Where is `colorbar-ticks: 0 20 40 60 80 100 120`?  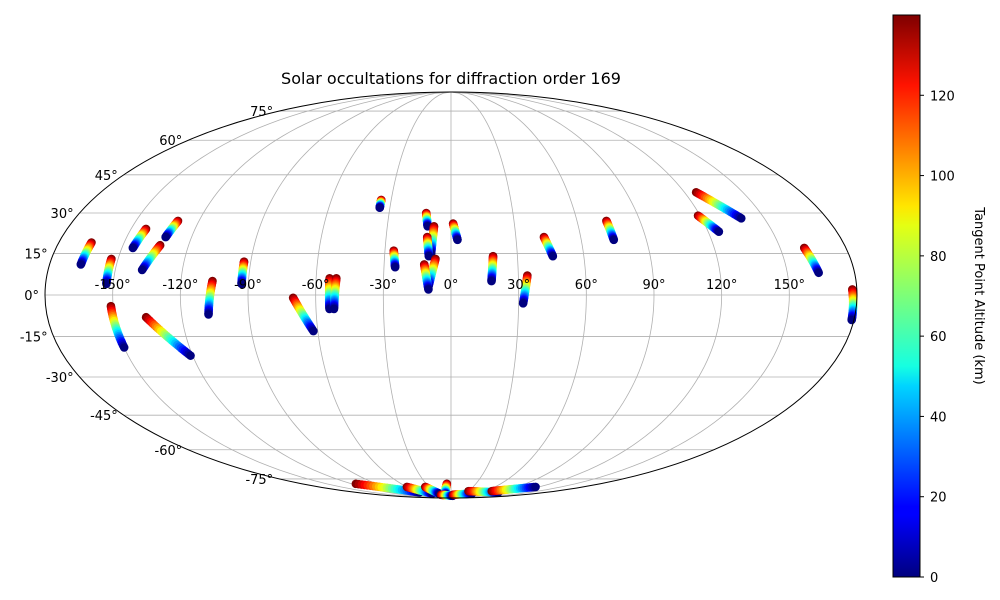
colorbar-ticks: 0 20 40 60 80 100 120 is located at coordinates (937, 337).